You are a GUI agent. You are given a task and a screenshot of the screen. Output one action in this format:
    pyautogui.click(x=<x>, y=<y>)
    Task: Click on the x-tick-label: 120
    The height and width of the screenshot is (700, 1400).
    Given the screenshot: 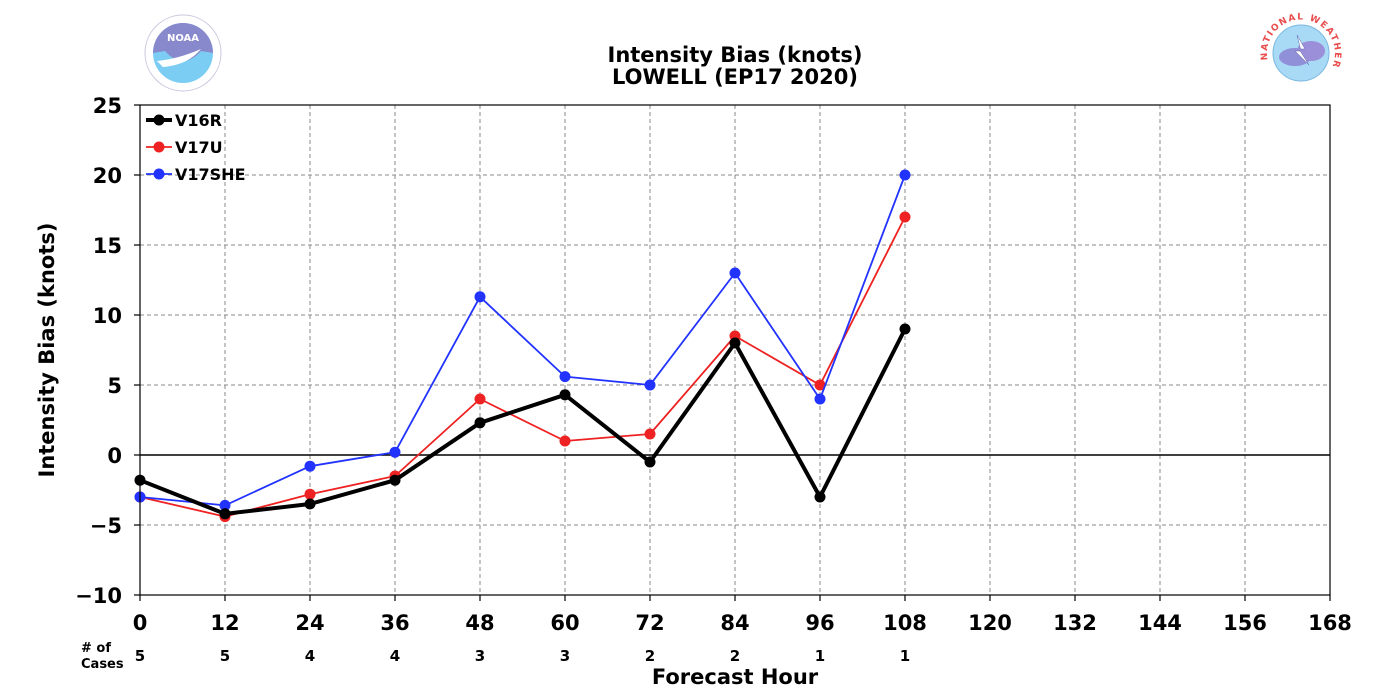 What is the action you would take?
    pyautogui.click(x=990, y=623)
    